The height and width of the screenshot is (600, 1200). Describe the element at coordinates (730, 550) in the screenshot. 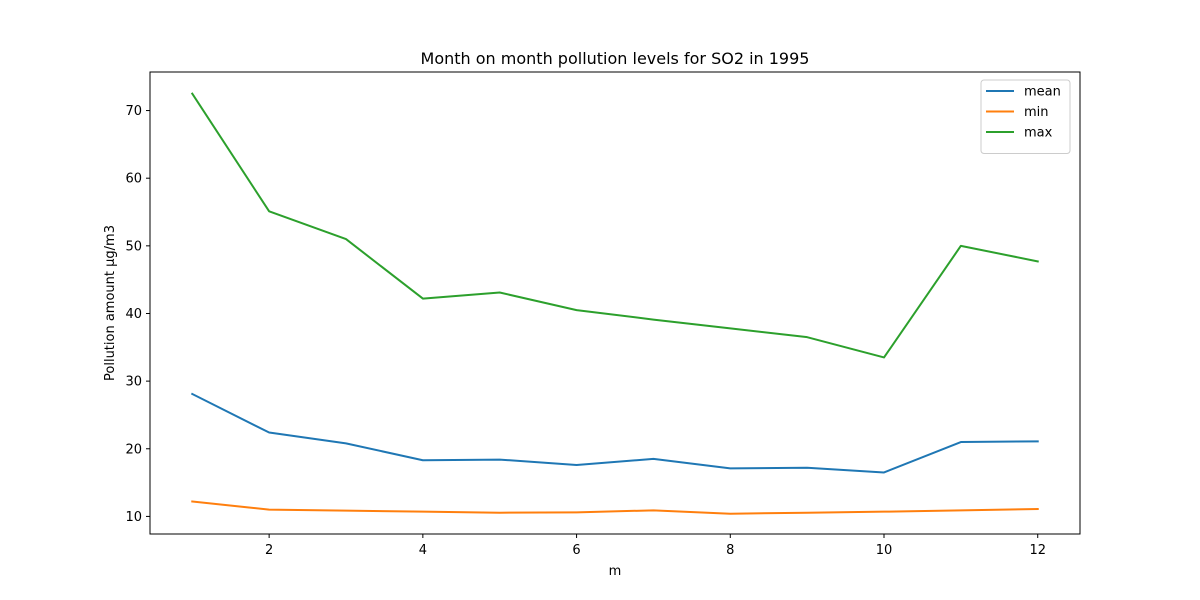

I see `x-tick-label: 8` at that location.